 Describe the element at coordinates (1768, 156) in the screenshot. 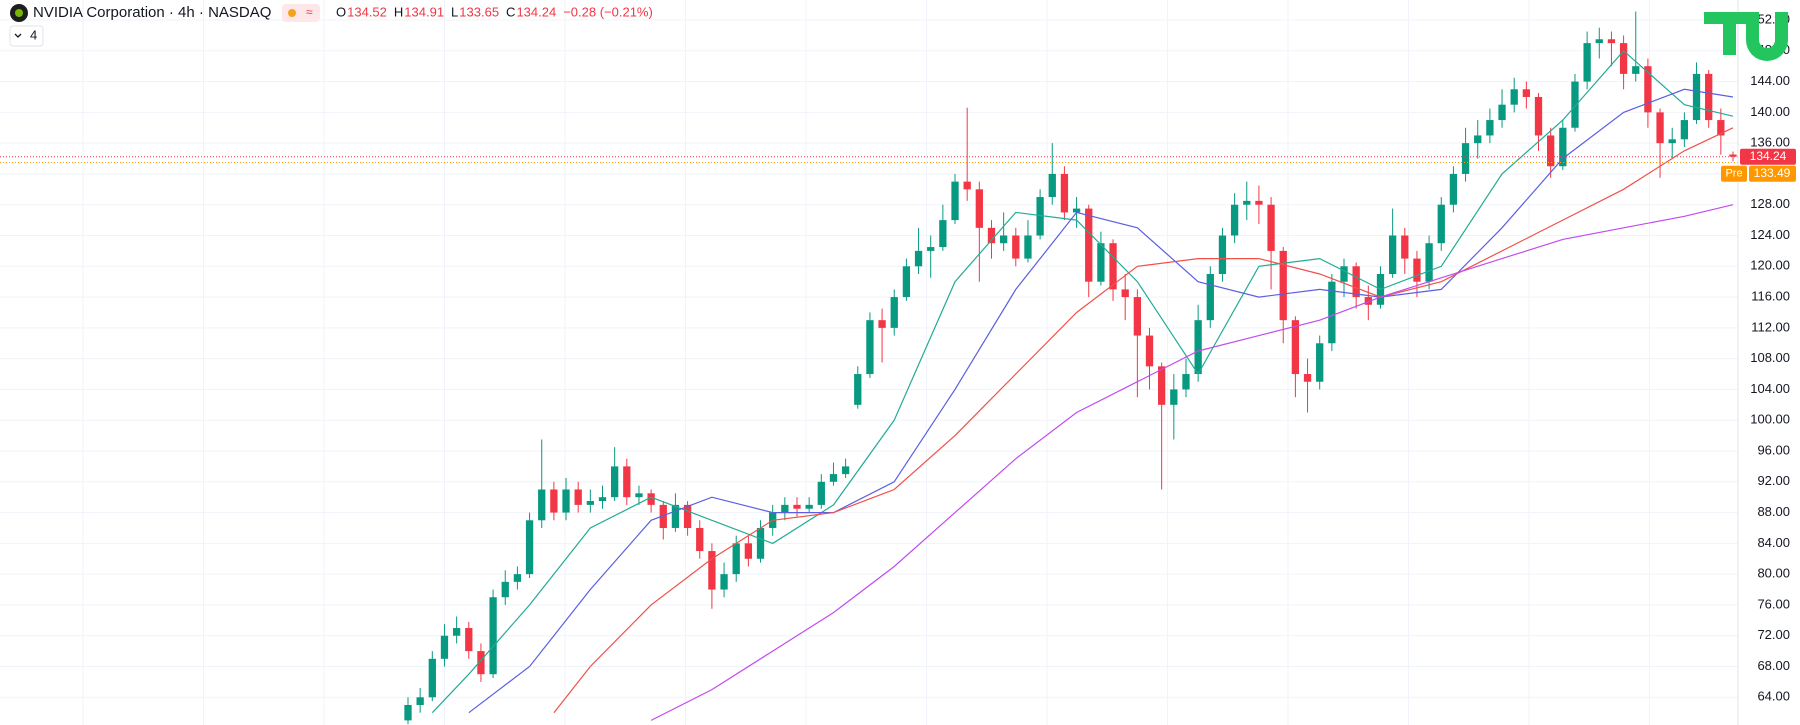

I see `last-price-label: 134.24` at that location.